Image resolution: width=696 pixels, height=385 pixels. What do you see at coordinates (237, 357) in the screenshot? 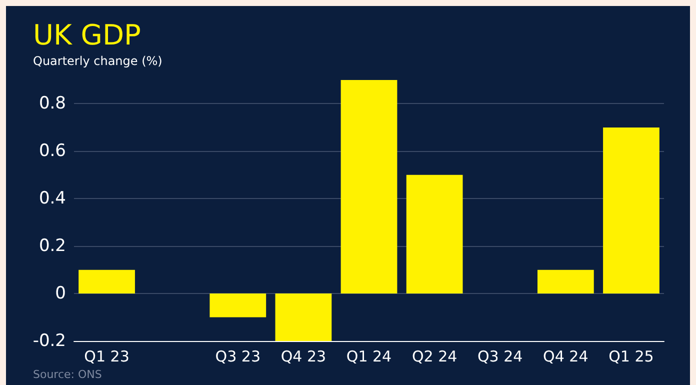
I see `x-tick-label: Q3 23` at bounding box center [237, 357].